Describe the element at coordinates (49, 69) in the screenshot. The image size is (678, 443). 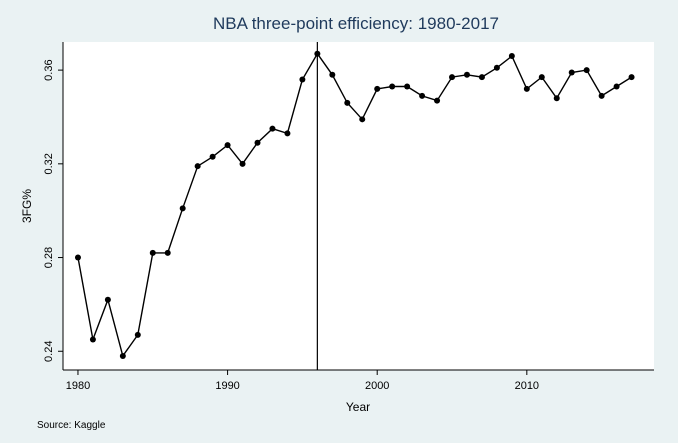
I see `y-tick-label: 0.36` at that location.